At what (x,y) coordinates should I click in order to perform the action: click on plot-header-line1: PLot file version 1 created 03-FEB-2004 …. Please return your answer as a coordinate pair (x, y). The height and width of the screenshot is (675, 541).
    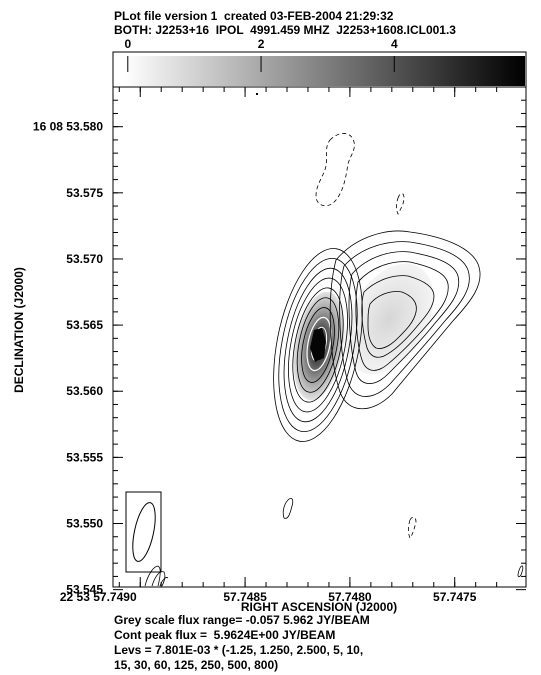
    Looking at the image, I should click on (254, 16).